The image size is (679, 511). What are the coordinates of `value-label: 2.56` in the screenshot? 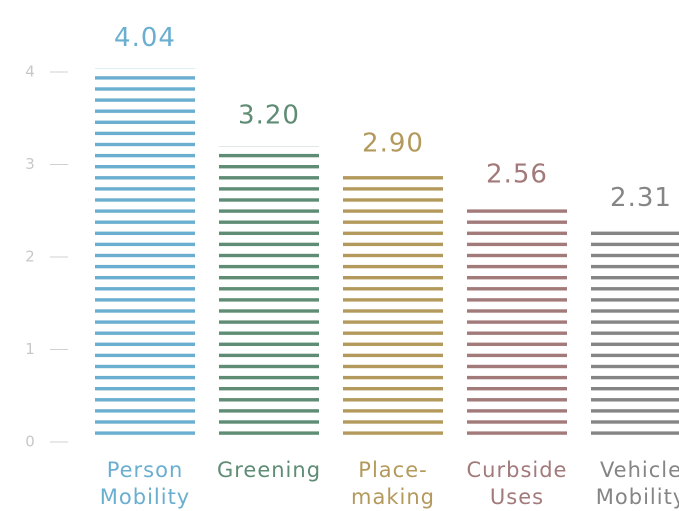 It's located at (517, 175).